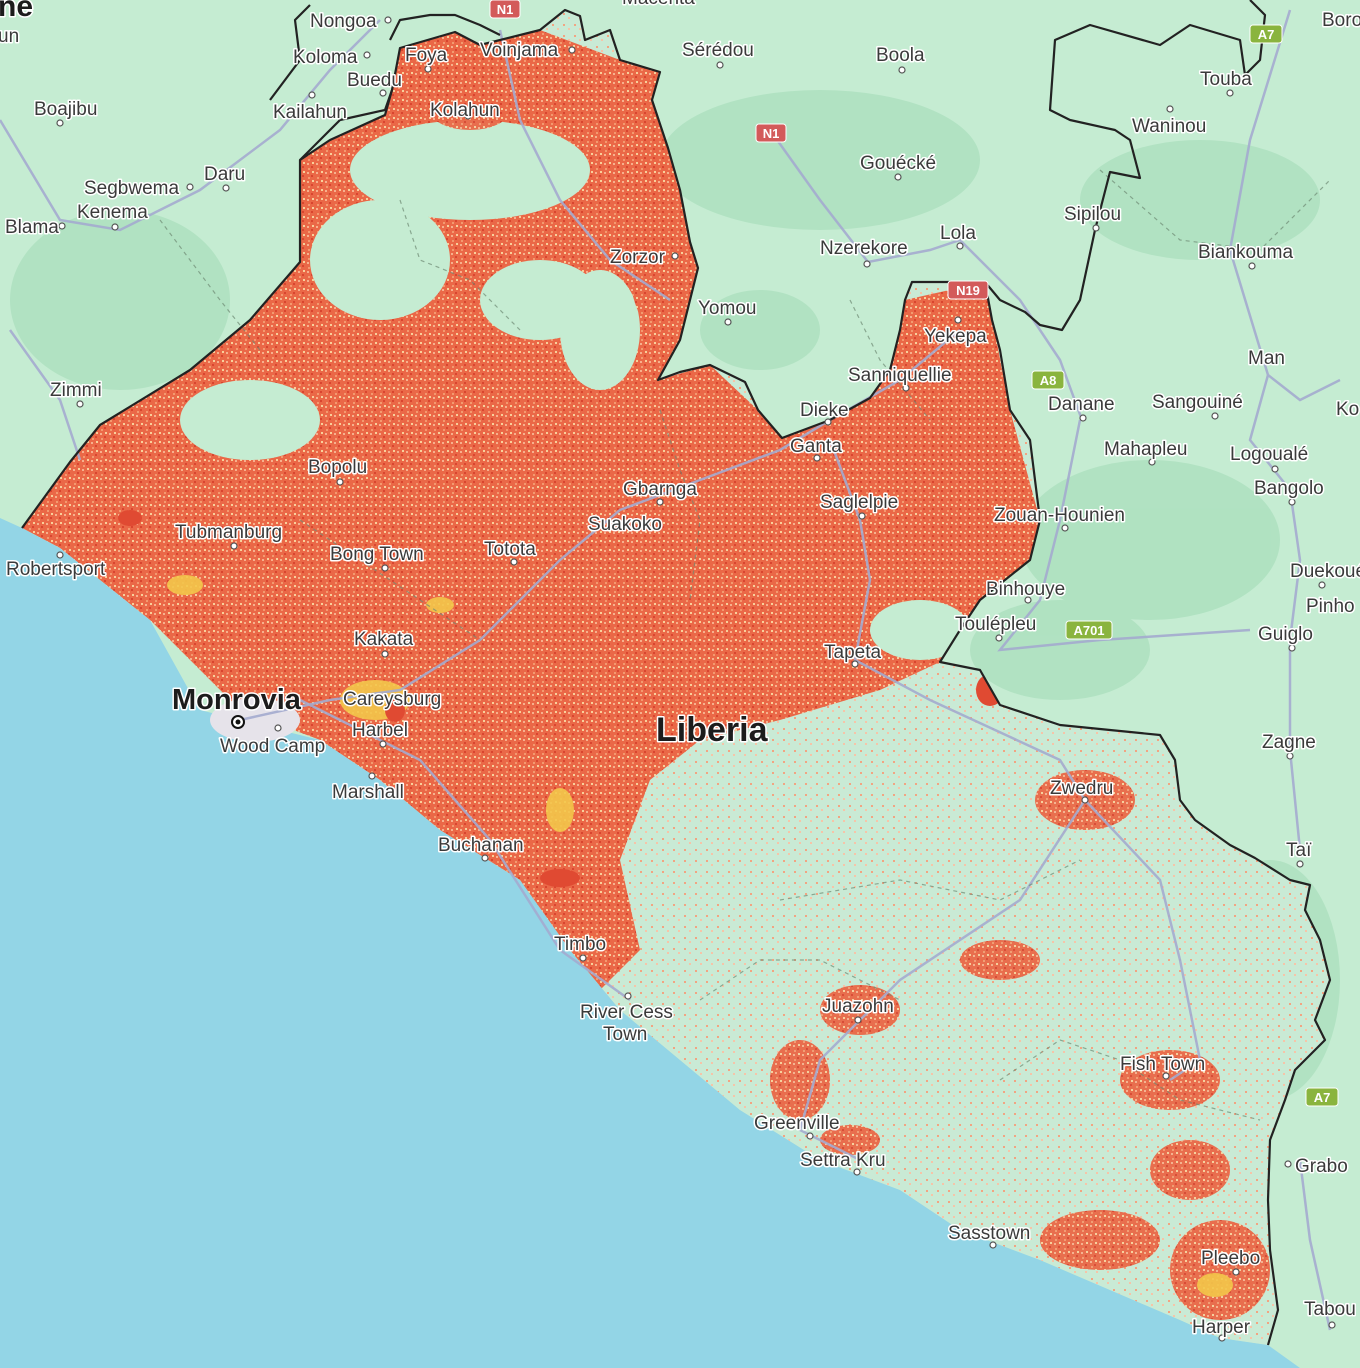 This screenshot has height=1368, width=1360. Describe the element at coordinates (131, 188) in the screenshot. I see `place-label: Segbwema` at that location.